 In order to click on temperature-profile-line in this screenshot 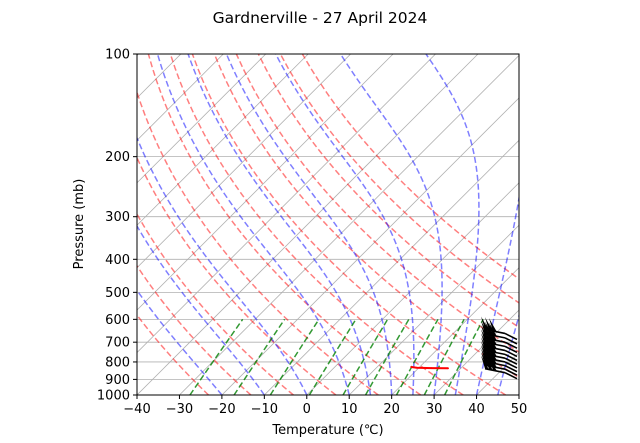, I will do `click(430, 368)`.